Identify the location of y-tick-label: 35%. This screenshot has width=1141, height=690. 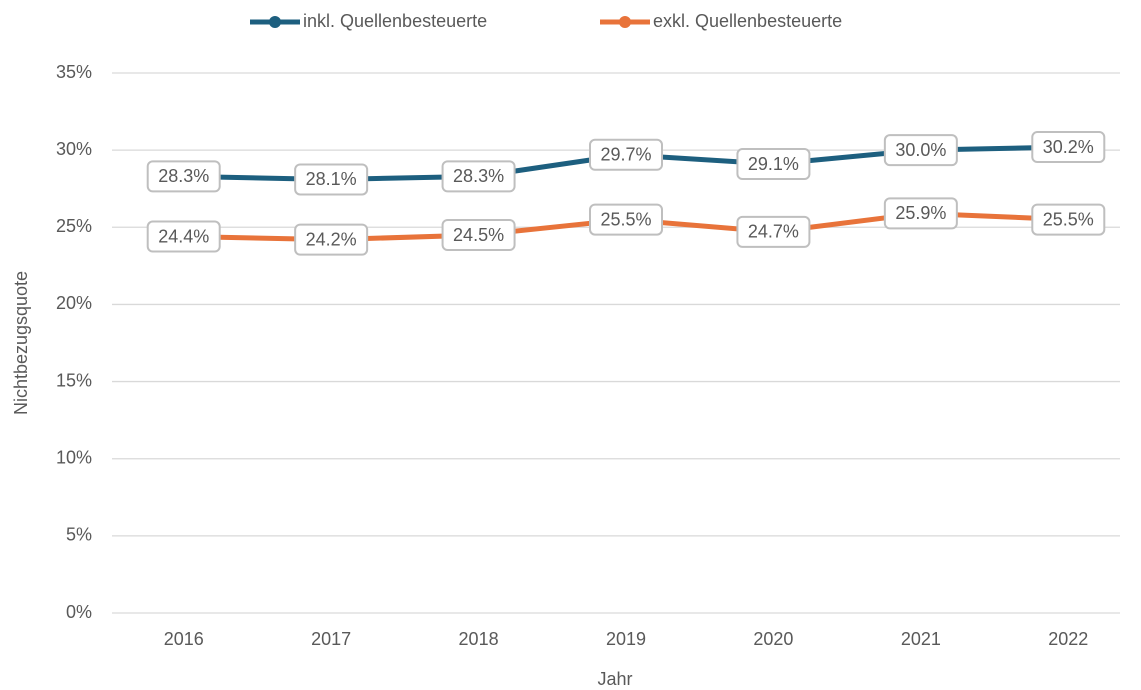
(74, 72).